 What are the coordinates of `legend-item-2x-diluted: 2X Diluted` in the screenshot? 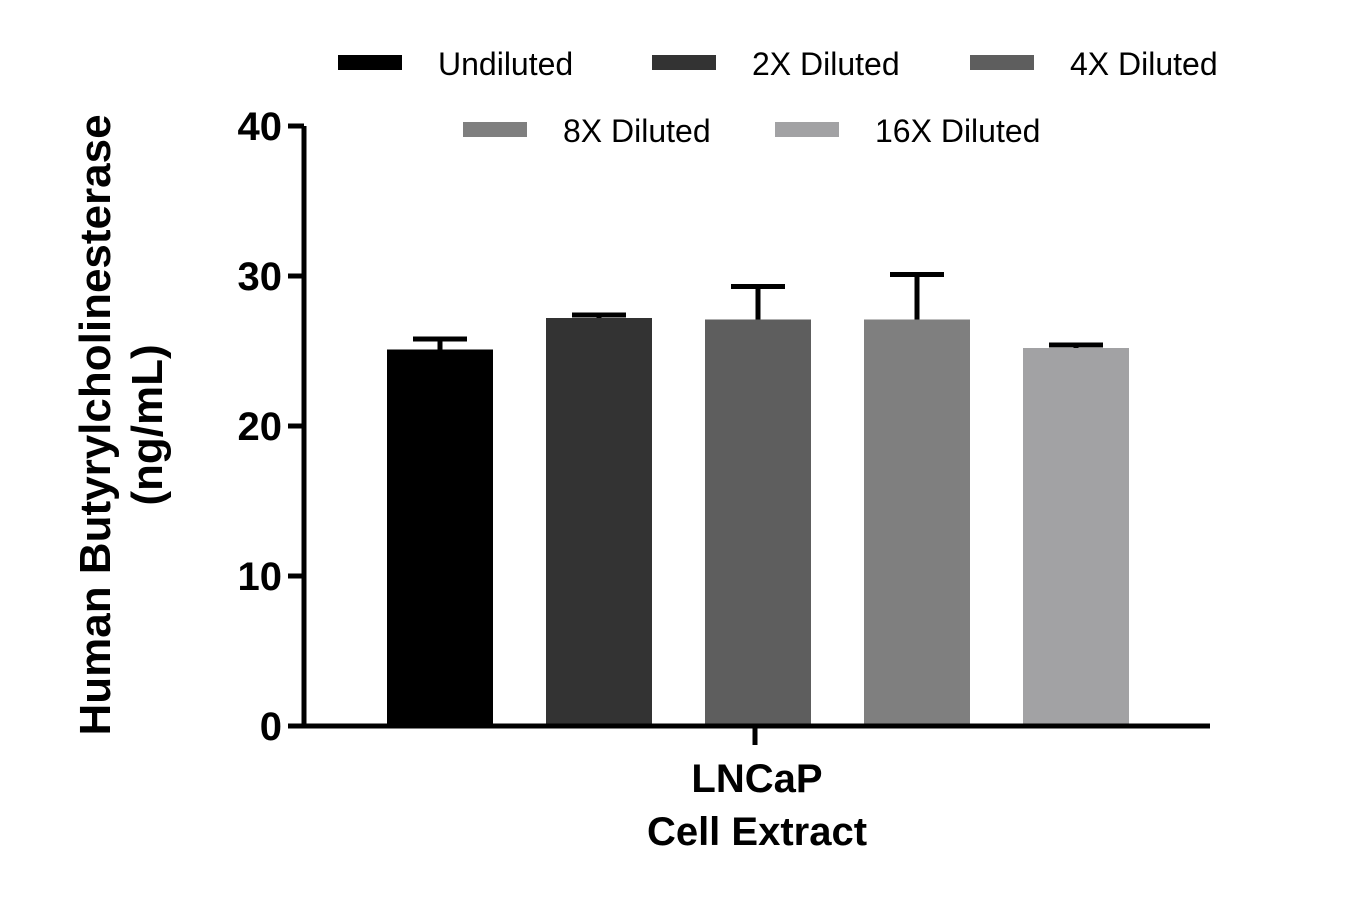 It's located at (776, 64).